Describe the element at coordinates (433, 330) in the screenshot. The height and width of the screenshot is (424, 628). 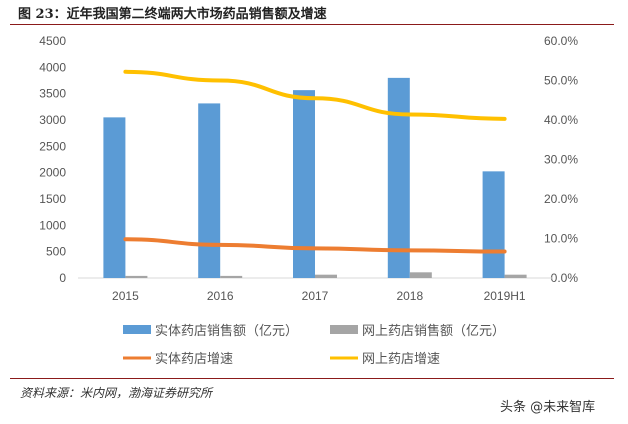
I see `legend-label: 网上药店销售额（亿元）` at that location.